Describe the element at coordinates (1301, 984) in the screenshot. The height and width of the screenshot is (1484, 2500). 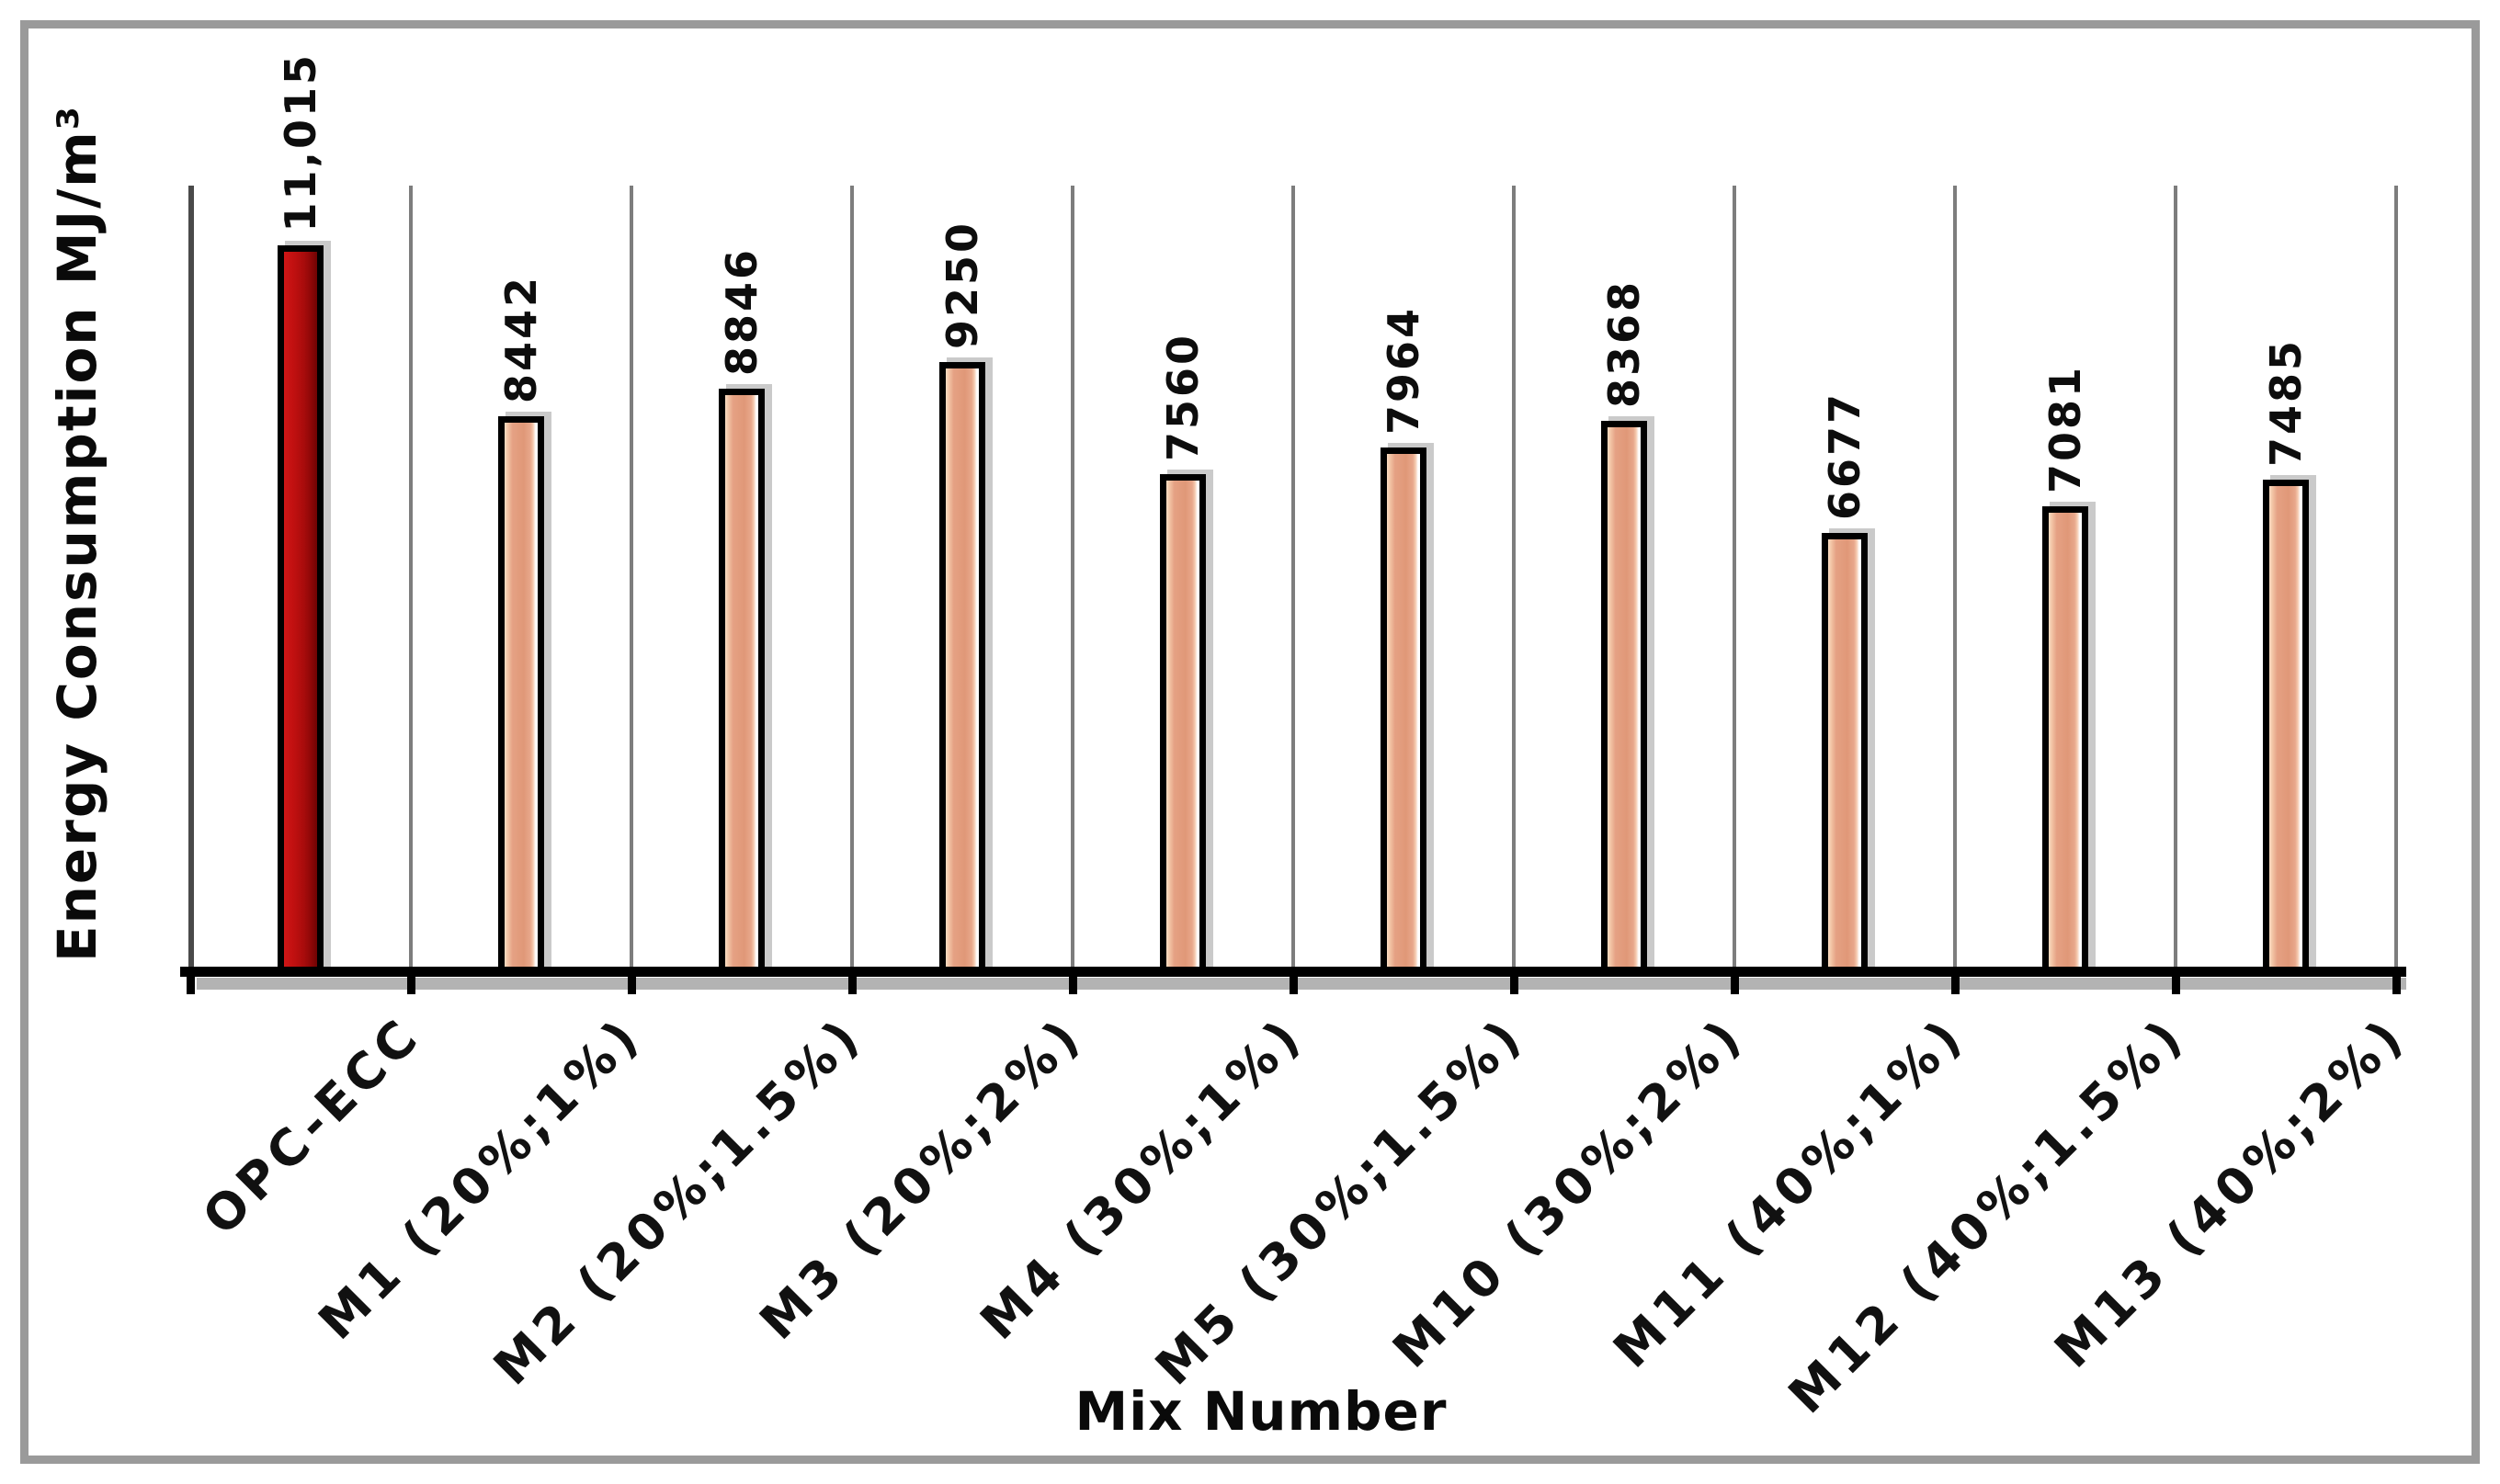
I see `x-axis-shadow` at that location.